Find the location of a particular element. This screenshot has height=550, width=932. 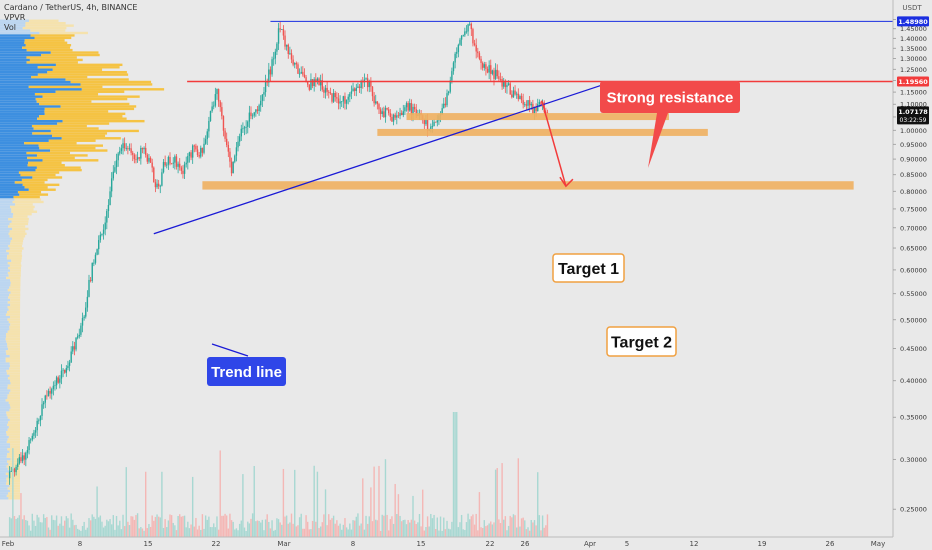

y-tick-label: 0.35000 is located at coordinates (913, 418).